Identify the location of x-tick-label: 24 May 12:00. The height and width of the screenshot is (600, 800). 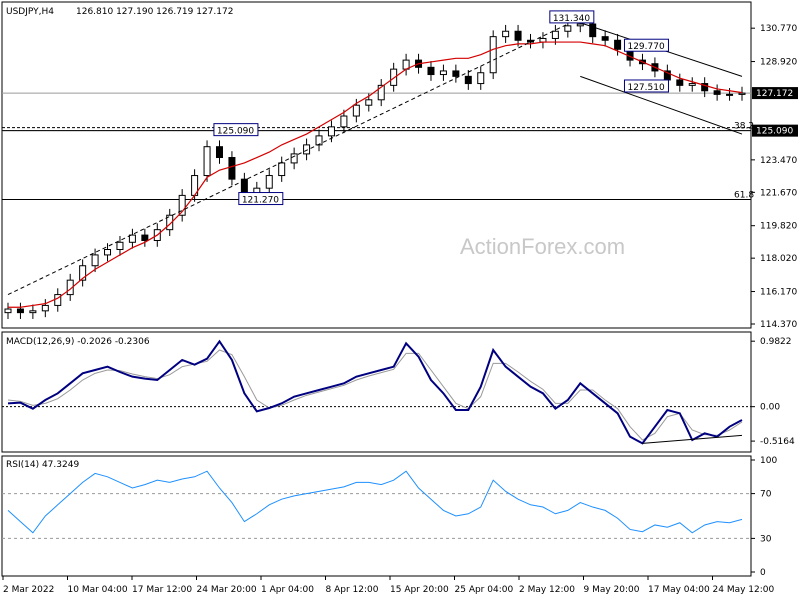
(744, 590).